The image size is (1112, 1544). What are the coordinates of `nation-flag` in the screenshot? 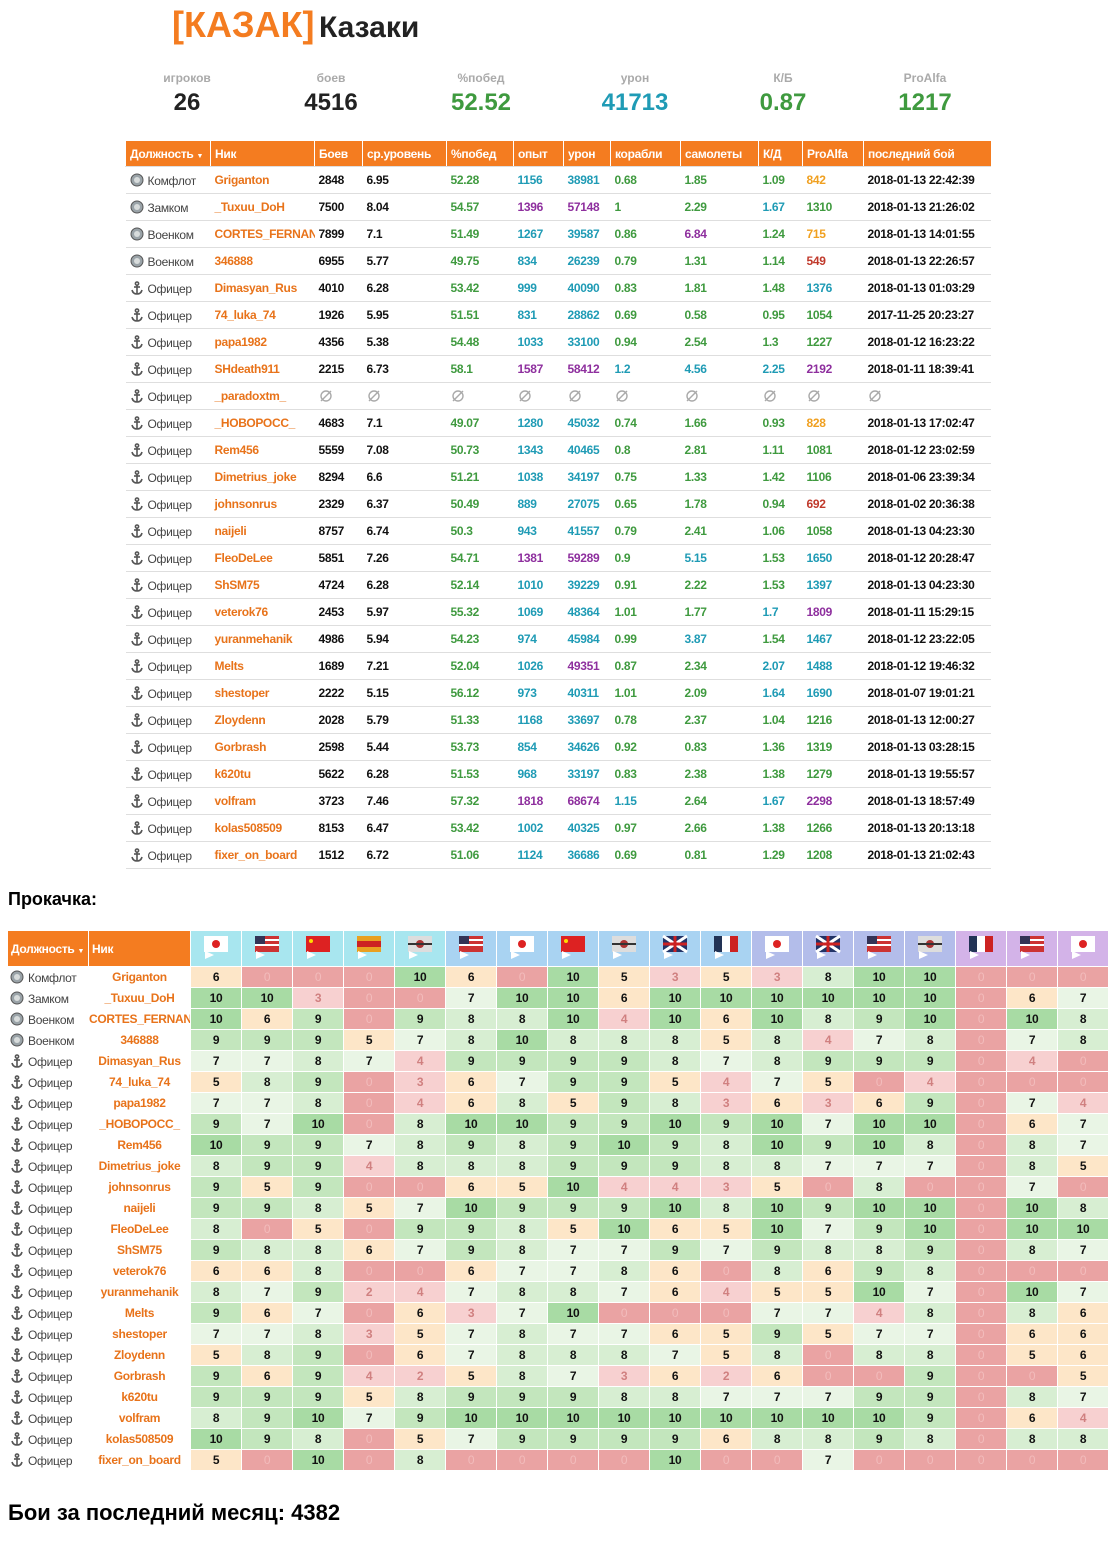 It's located at (624, 947).